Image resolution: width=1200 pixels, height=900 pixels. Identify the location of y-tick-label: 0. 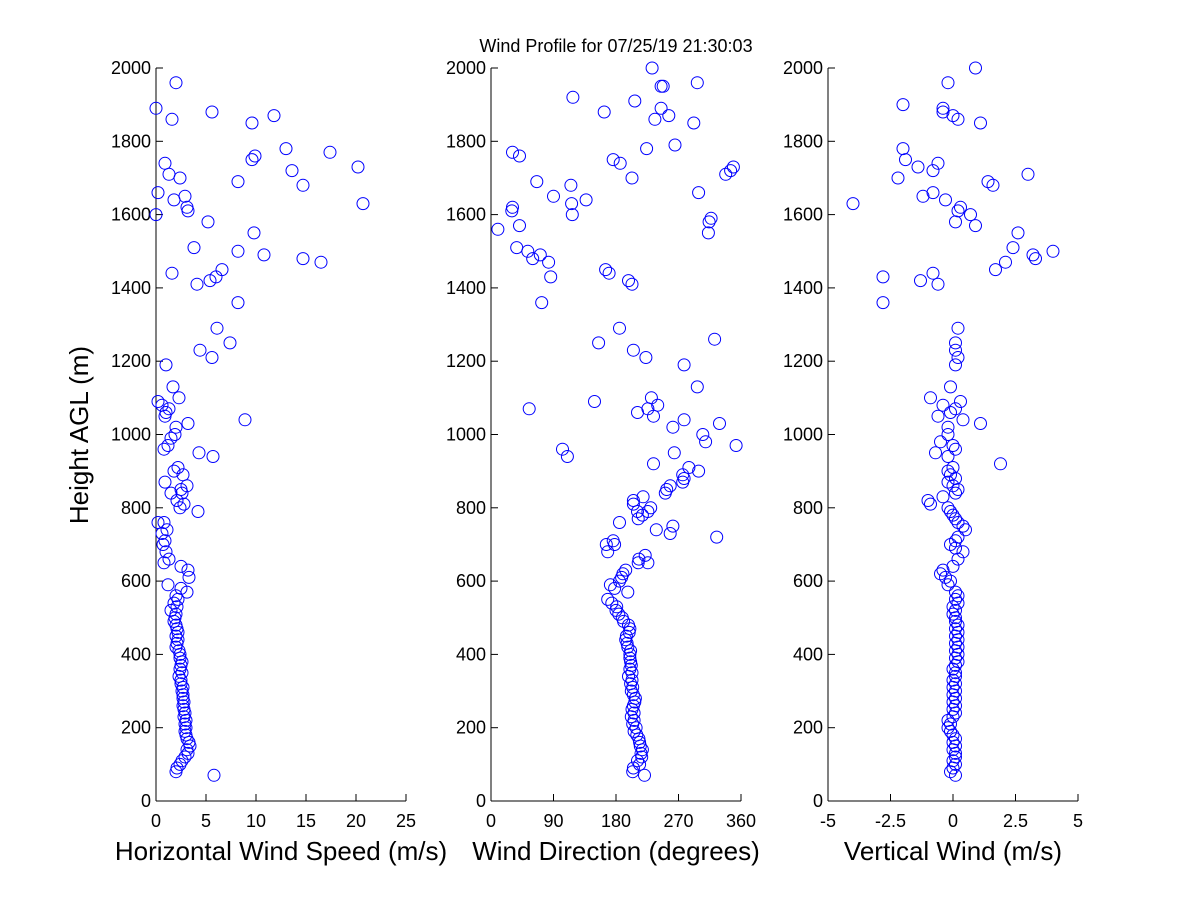
(481, 801).